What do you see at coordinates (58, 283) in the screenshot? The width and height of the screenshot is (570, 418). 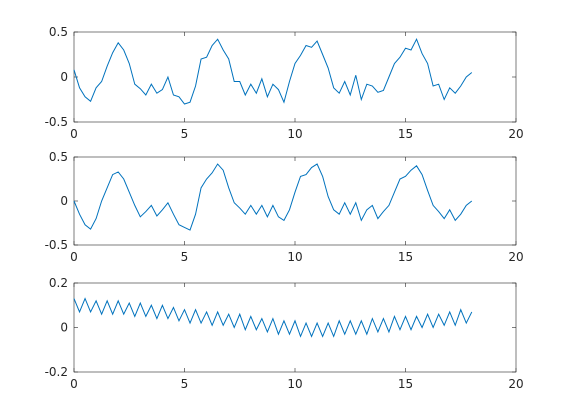 I see `y-tick-label: 0.2` at bounding box center [58, 283].